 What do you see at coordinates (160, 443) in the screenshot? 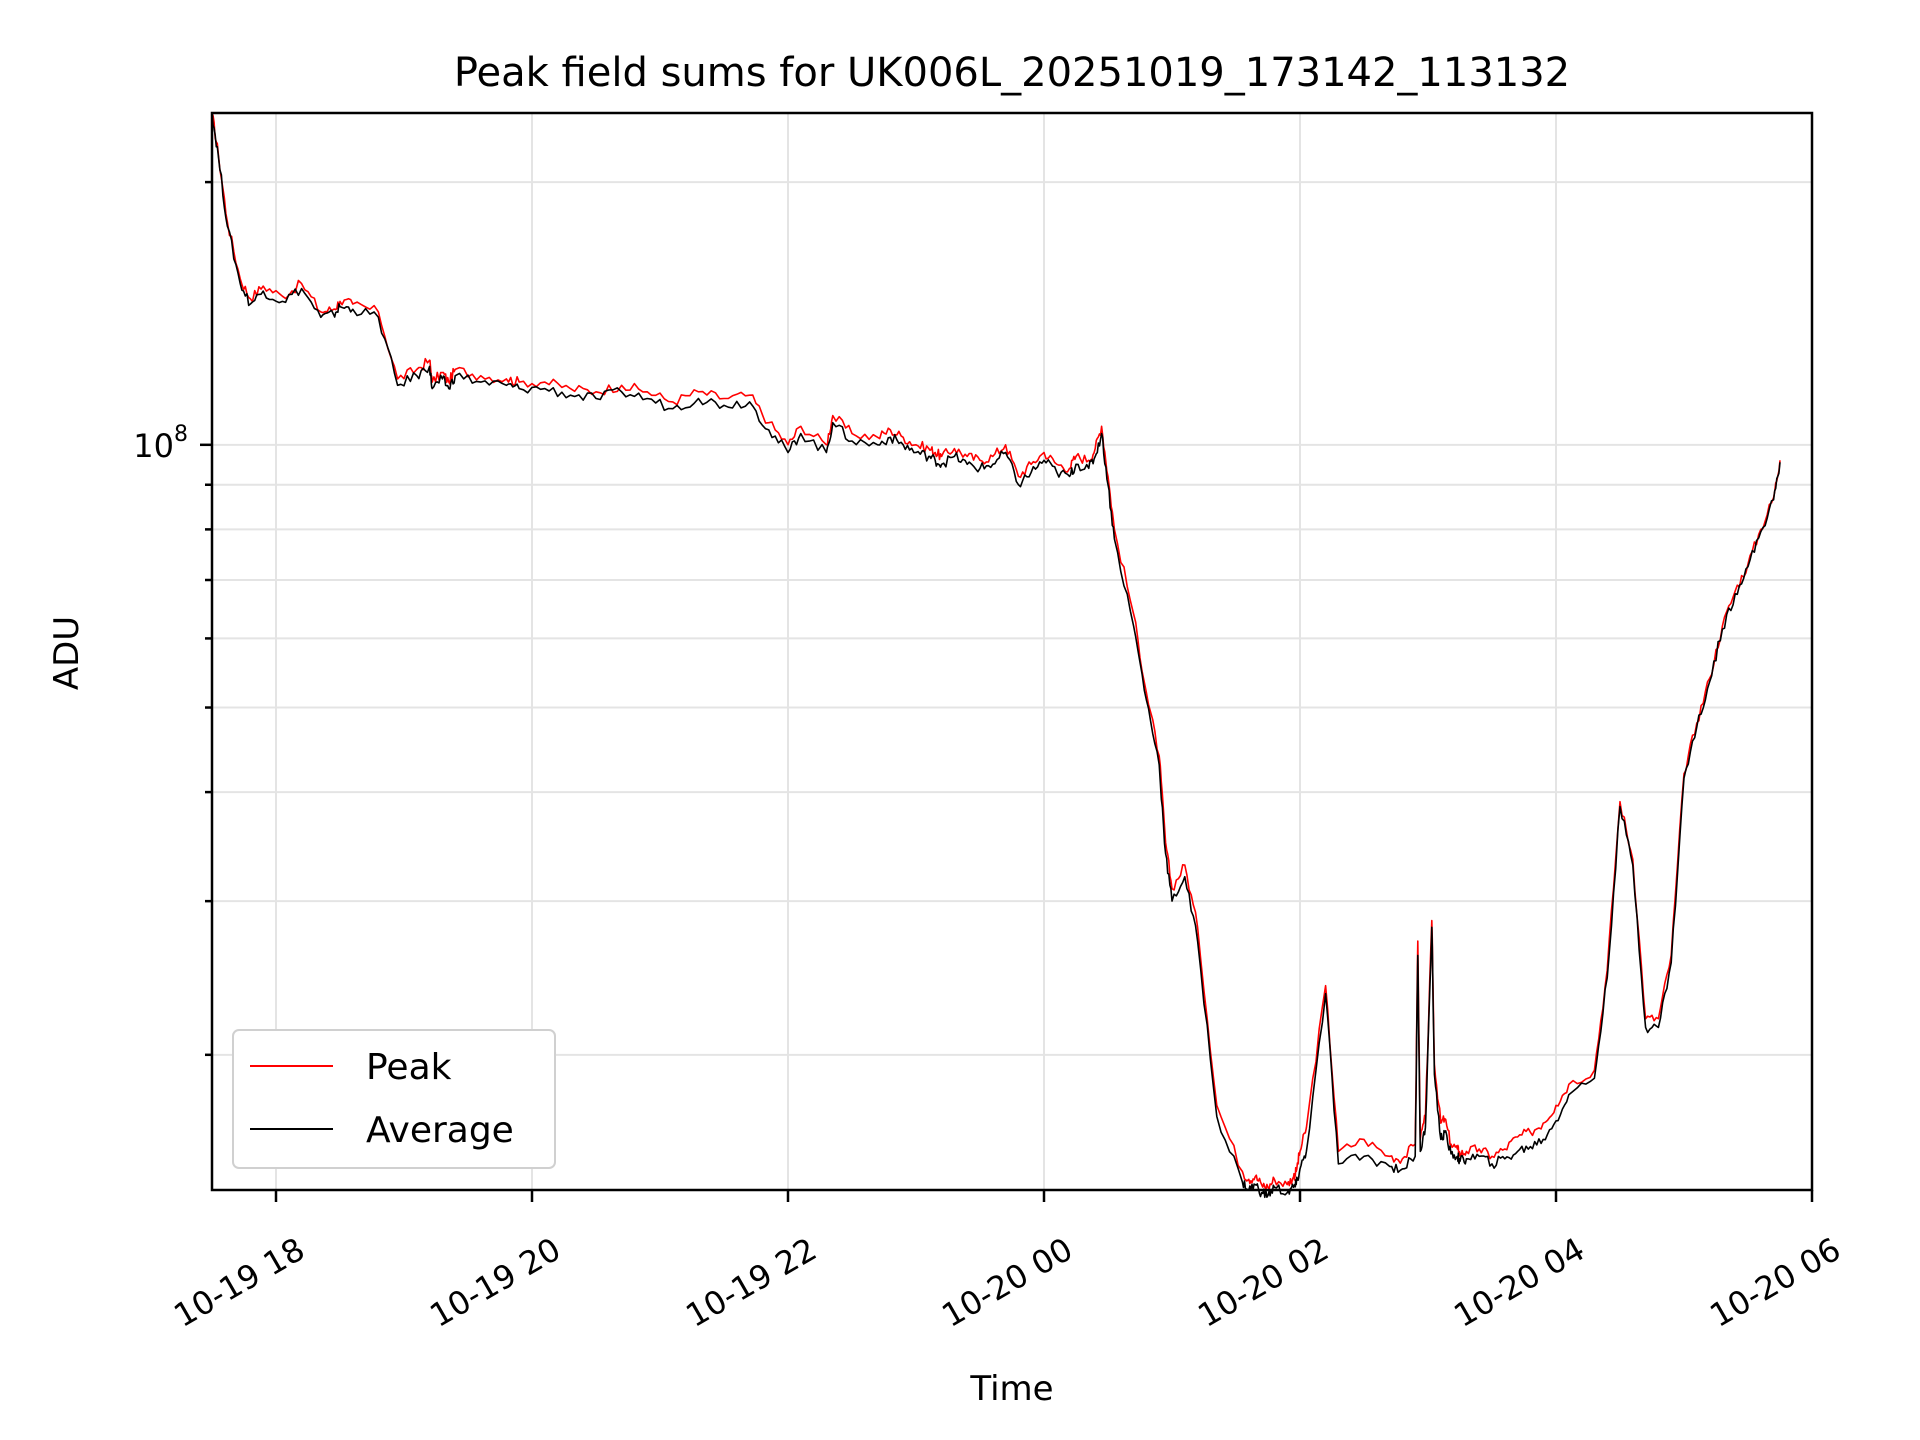
I see `y-tick-label: 108` at bounding box center [160, 443].